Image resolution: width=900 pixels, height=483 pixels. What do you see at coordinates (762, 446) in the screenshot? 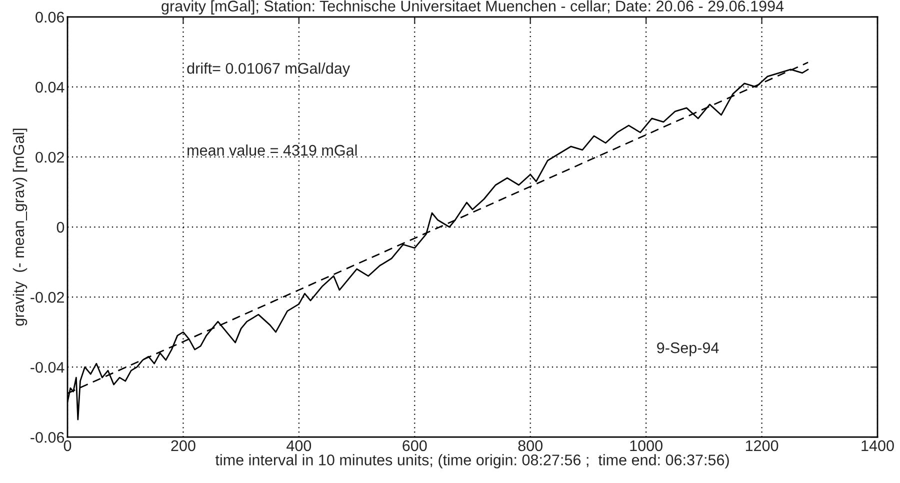
I see `x-tick-label: 1200` at bounding box center [762, 446].